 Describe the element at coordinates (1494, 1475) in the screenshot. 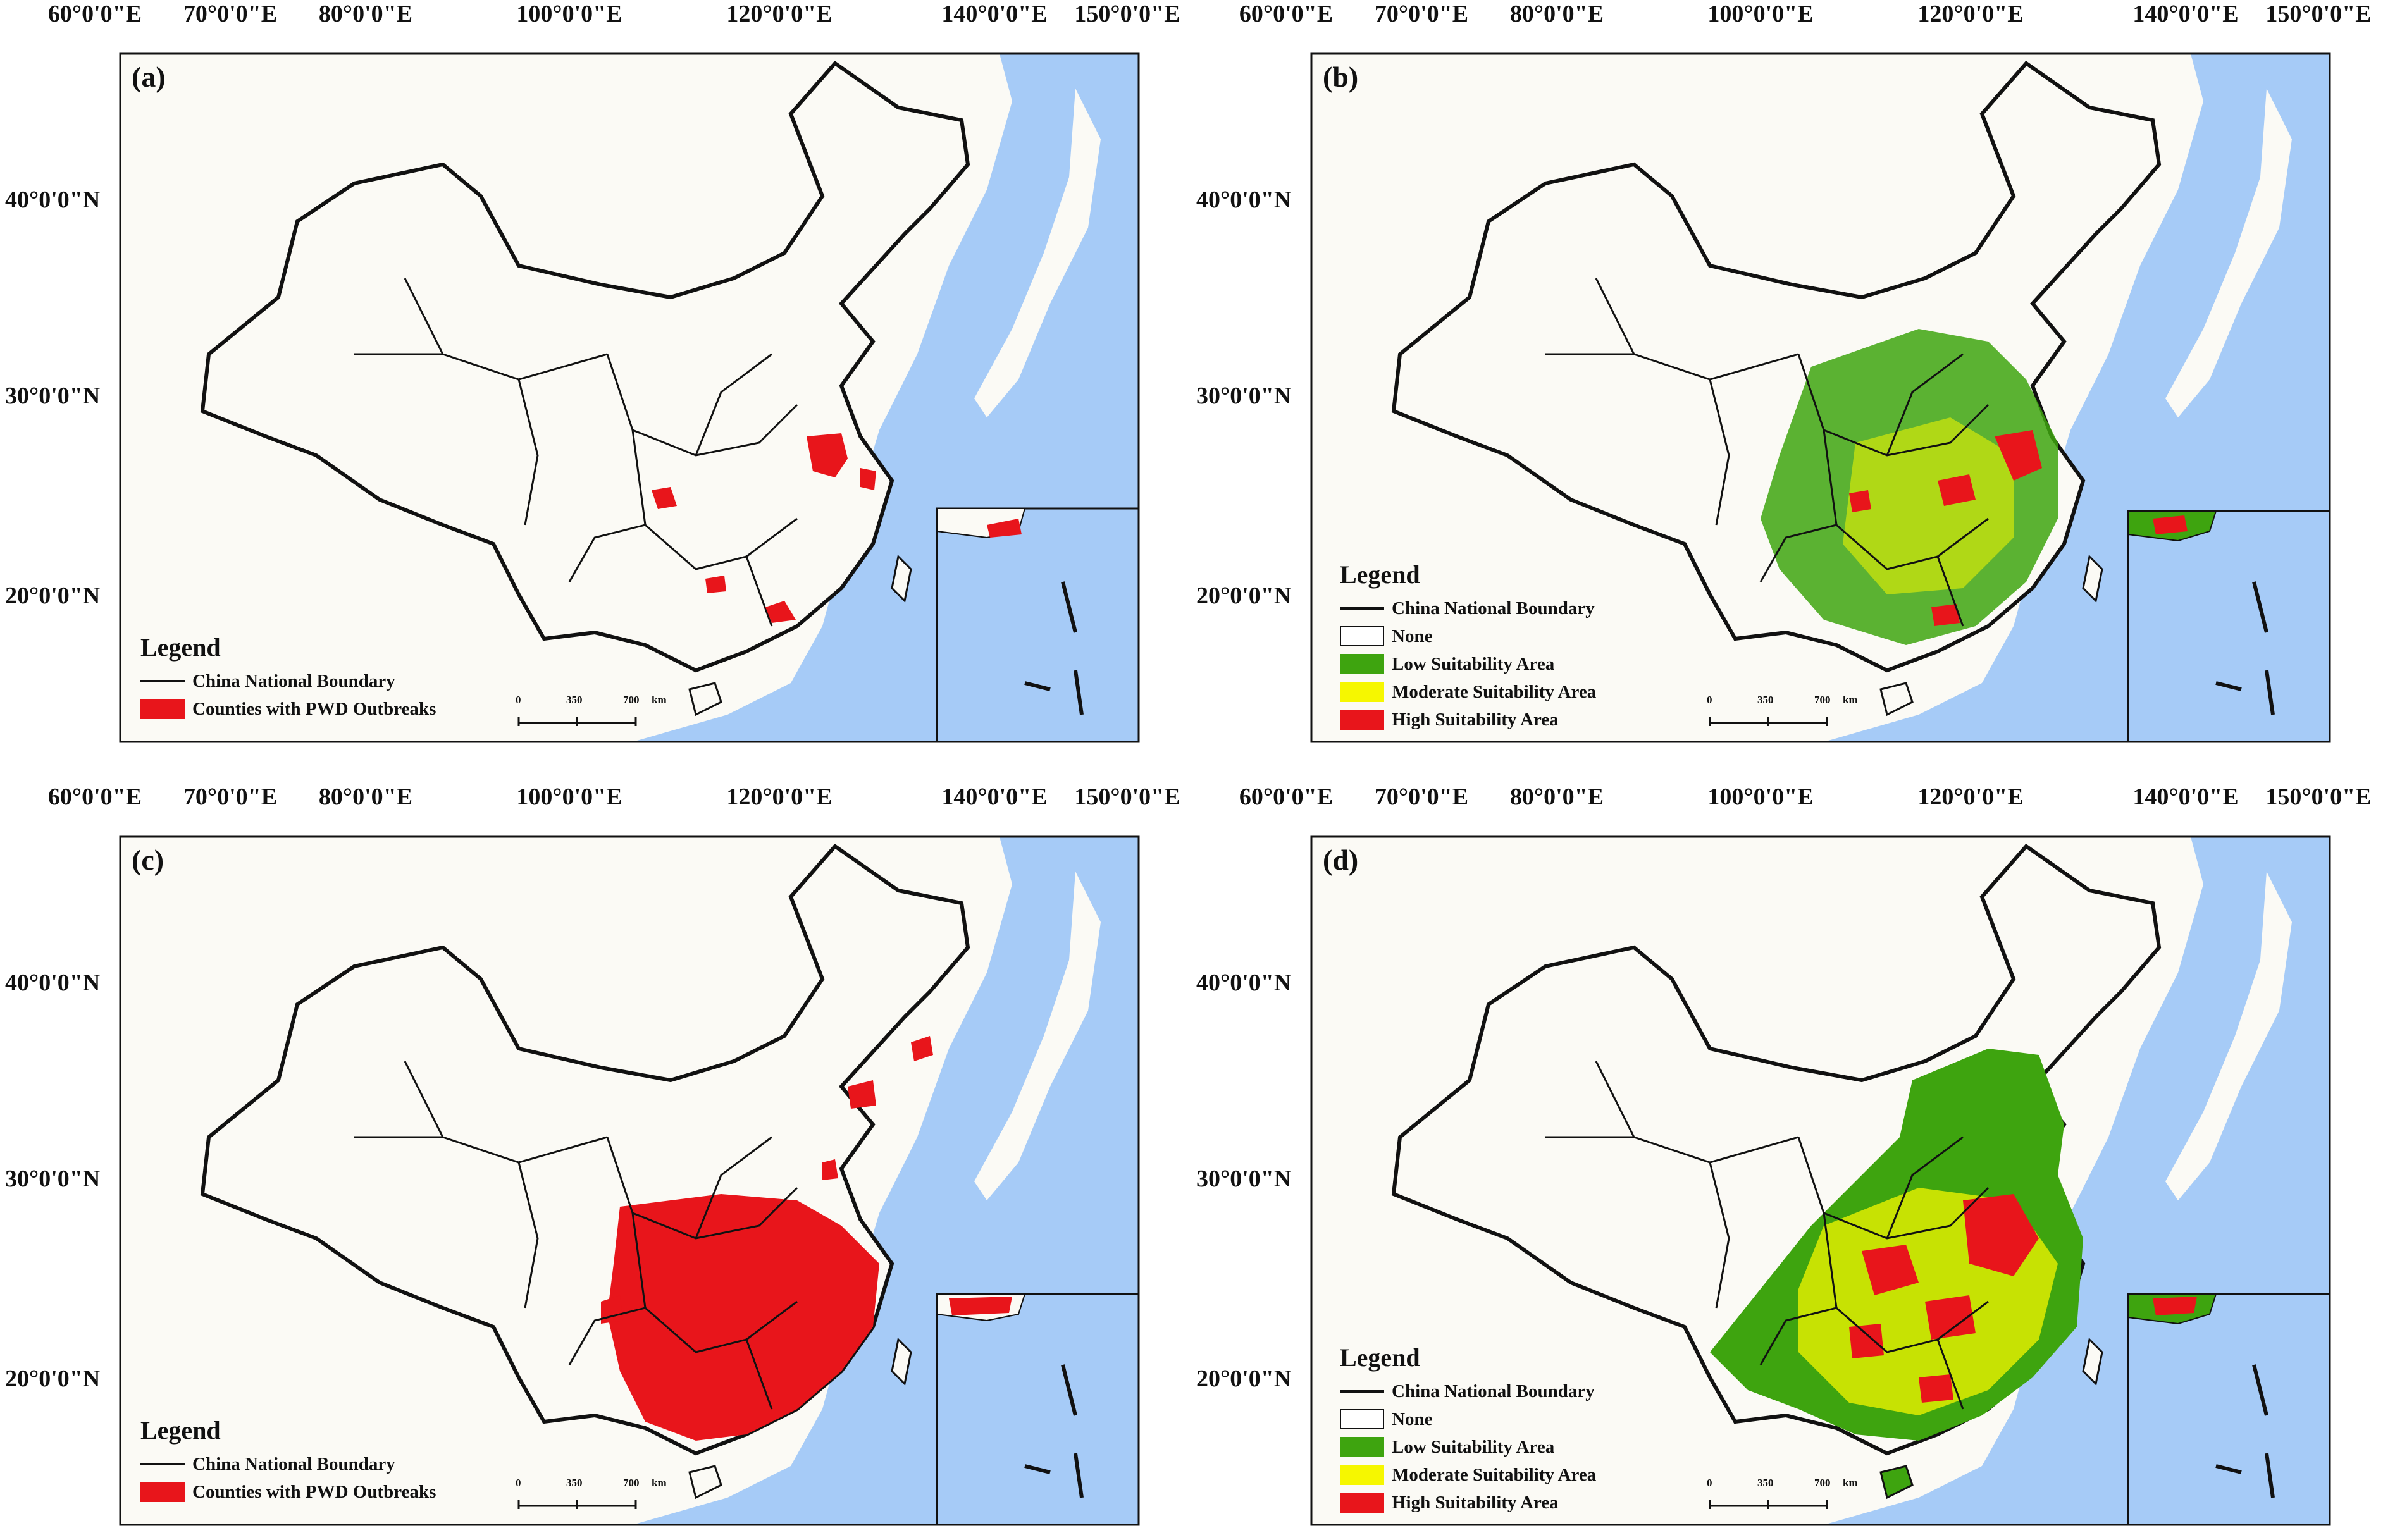

I see `legend-label: Moderate Suitability Area` at that location.